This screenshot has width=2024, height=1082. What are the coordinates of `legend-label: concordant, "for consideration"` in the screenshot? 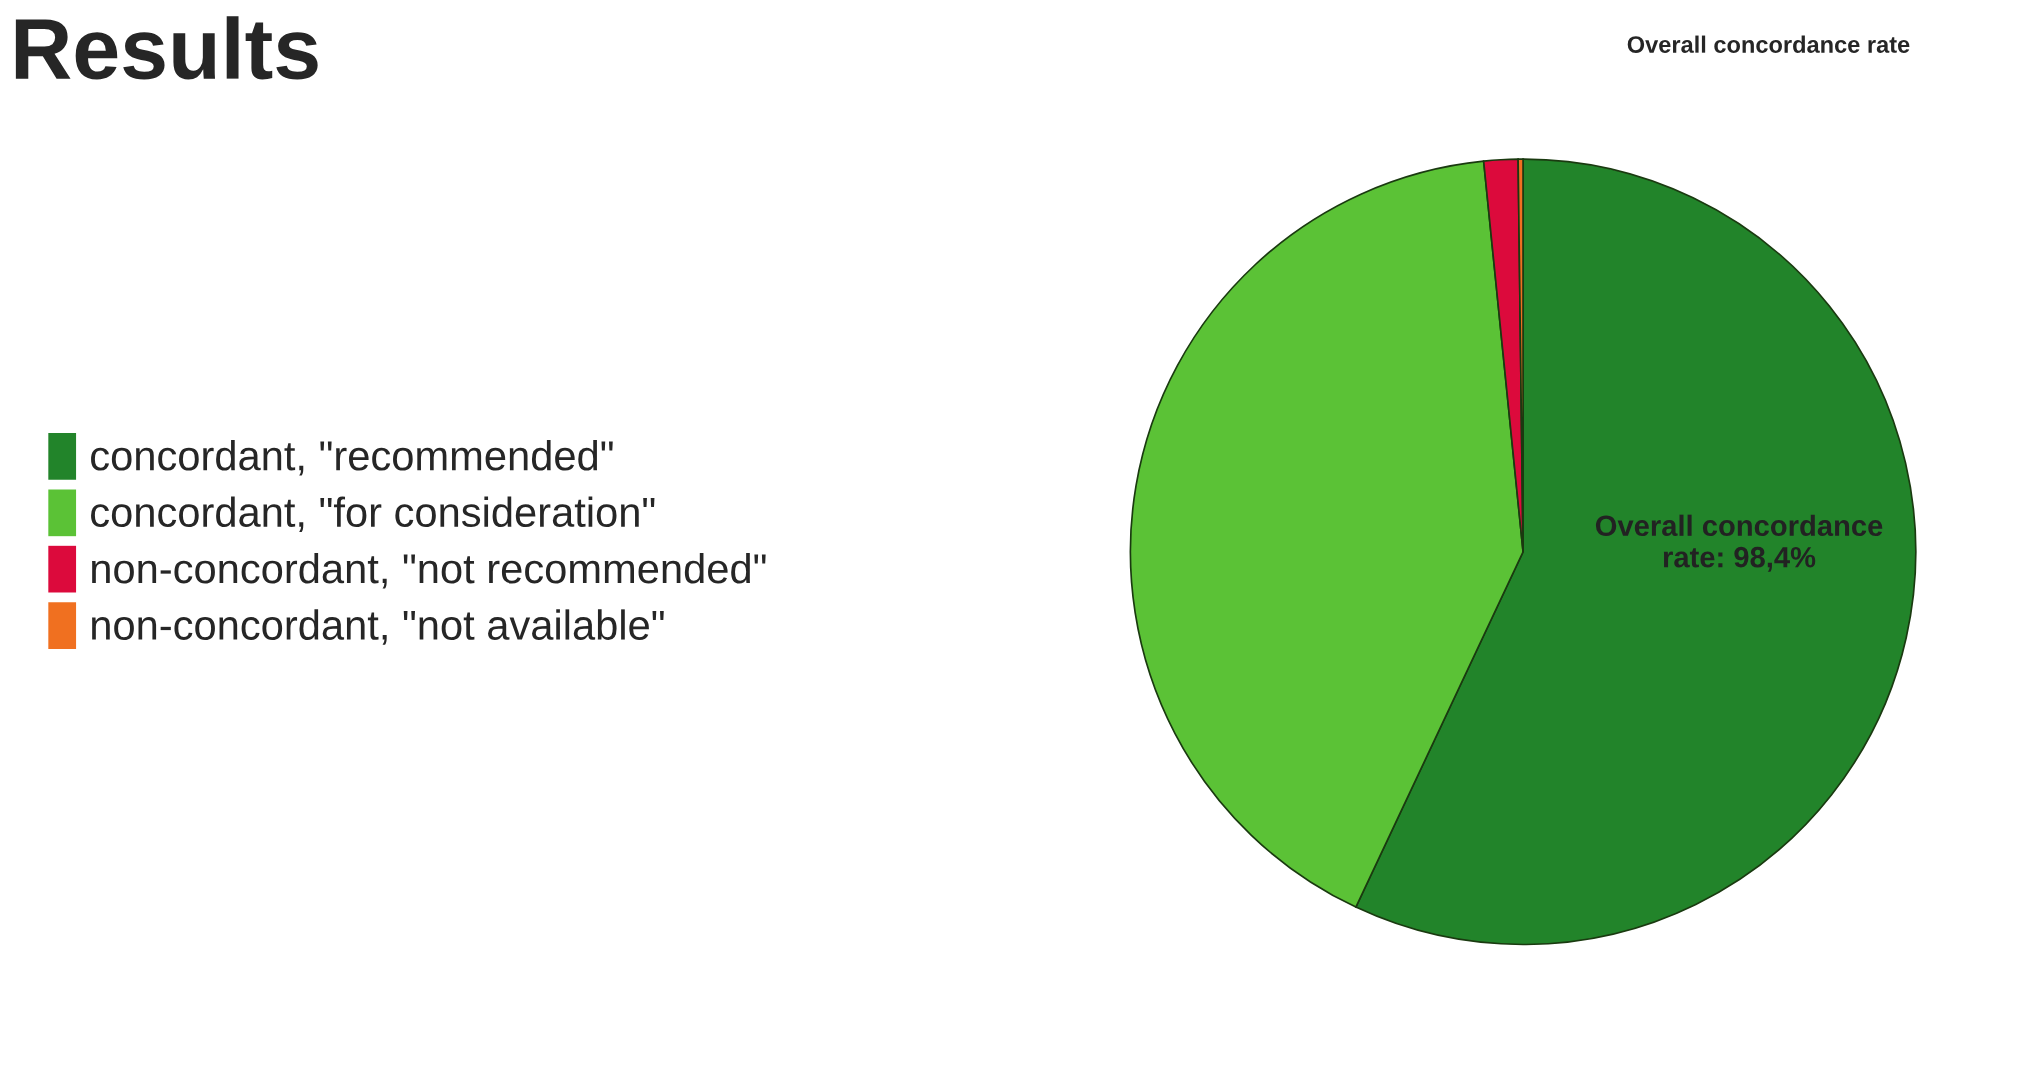 It's located at (373, 514).